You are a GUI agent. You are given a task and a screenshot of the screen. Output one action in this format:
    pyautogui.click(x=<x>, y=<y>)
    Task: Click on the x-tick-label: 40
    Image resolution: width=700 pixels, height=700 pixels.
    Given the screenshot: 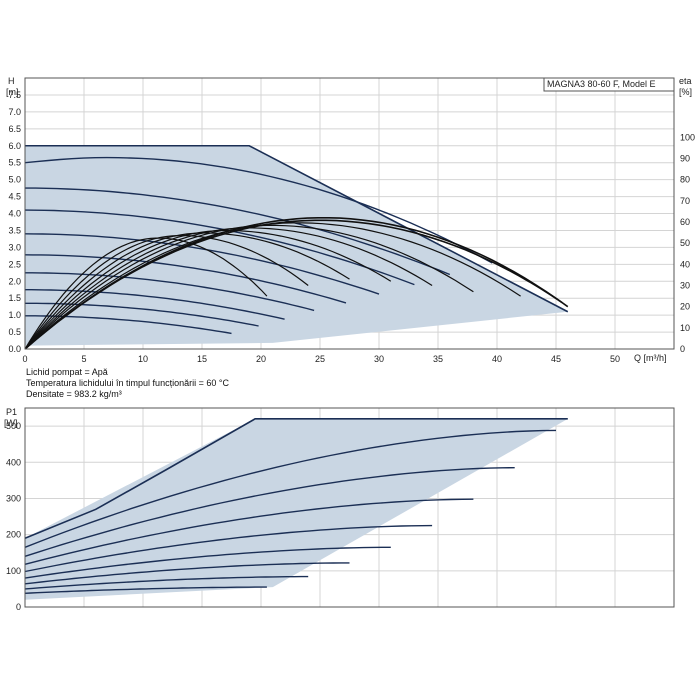 What is the action you would take?
    pyautogui.click(x=497, y=359)
    